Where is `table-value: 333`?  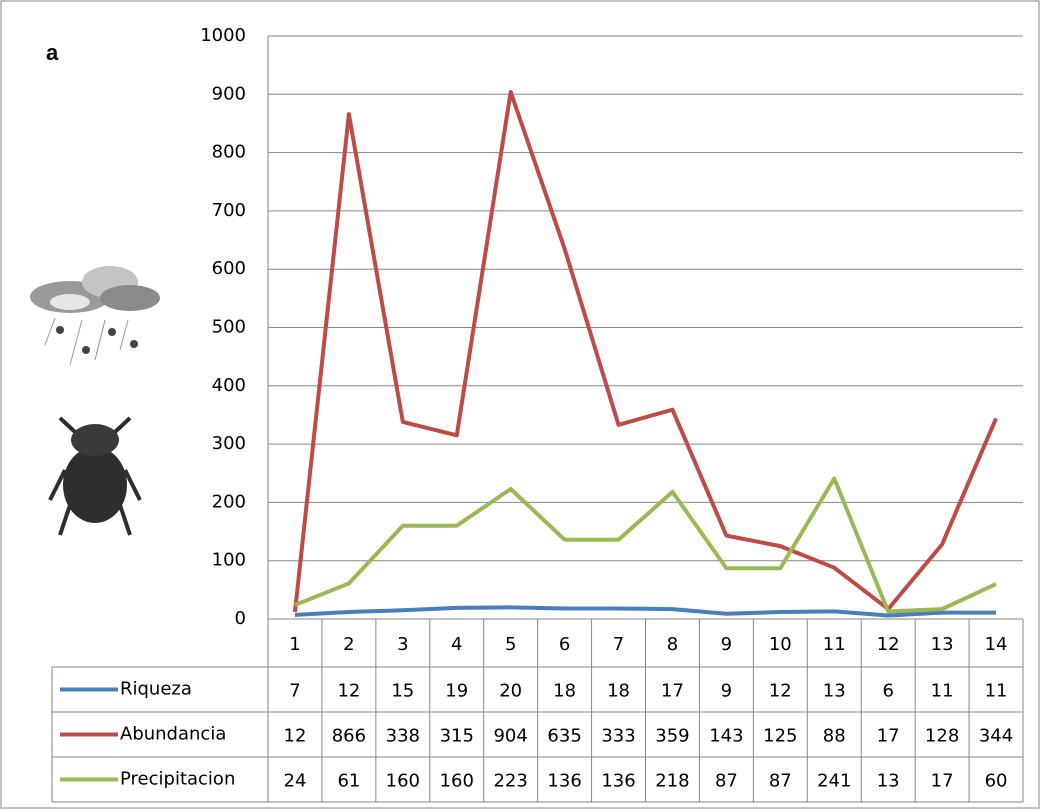 table-value: 333 is located at coordinates (618, 736).